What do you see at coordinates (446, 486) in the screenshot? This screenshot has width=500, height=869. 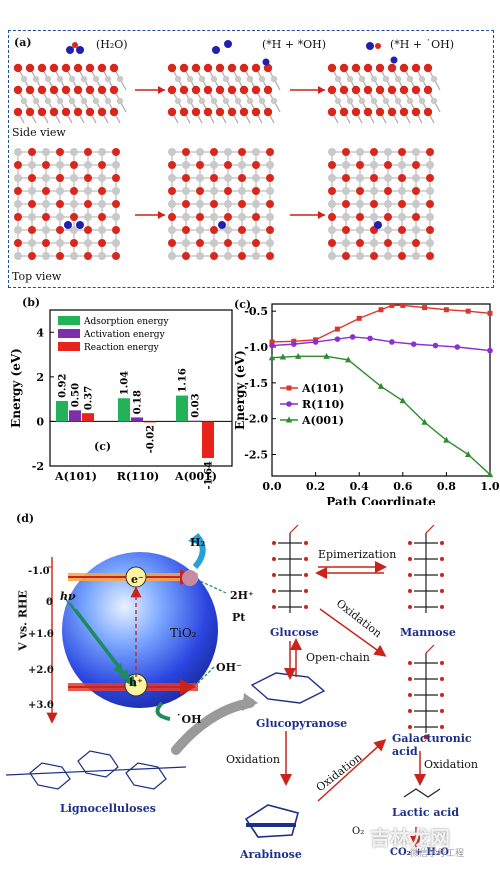 I see `x-tick-label: 0.8` at bounding box center [446, 486].